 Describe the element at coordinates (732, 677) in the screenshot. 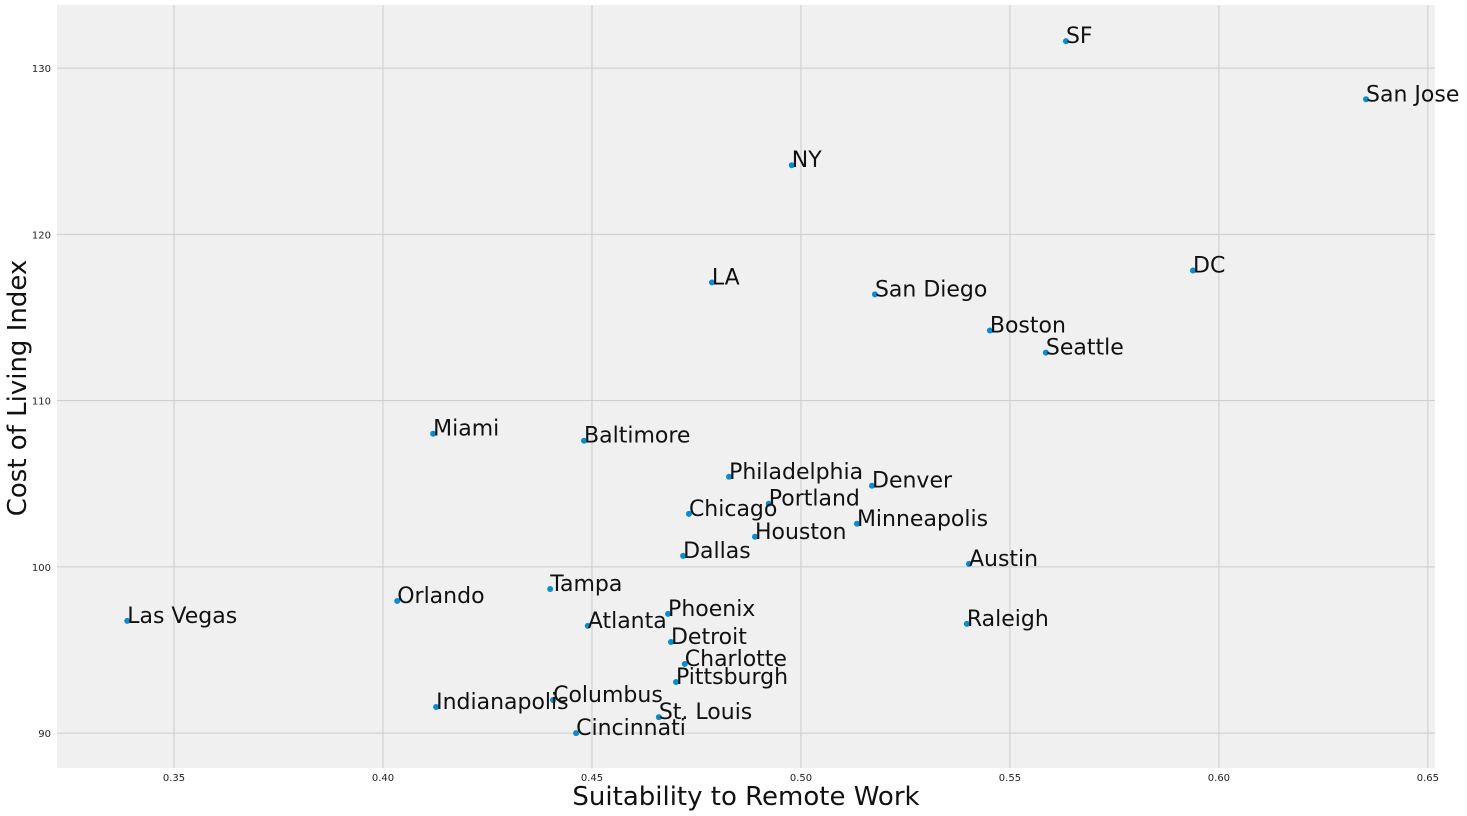

I see `point-label: Pittsburgh` at that location.